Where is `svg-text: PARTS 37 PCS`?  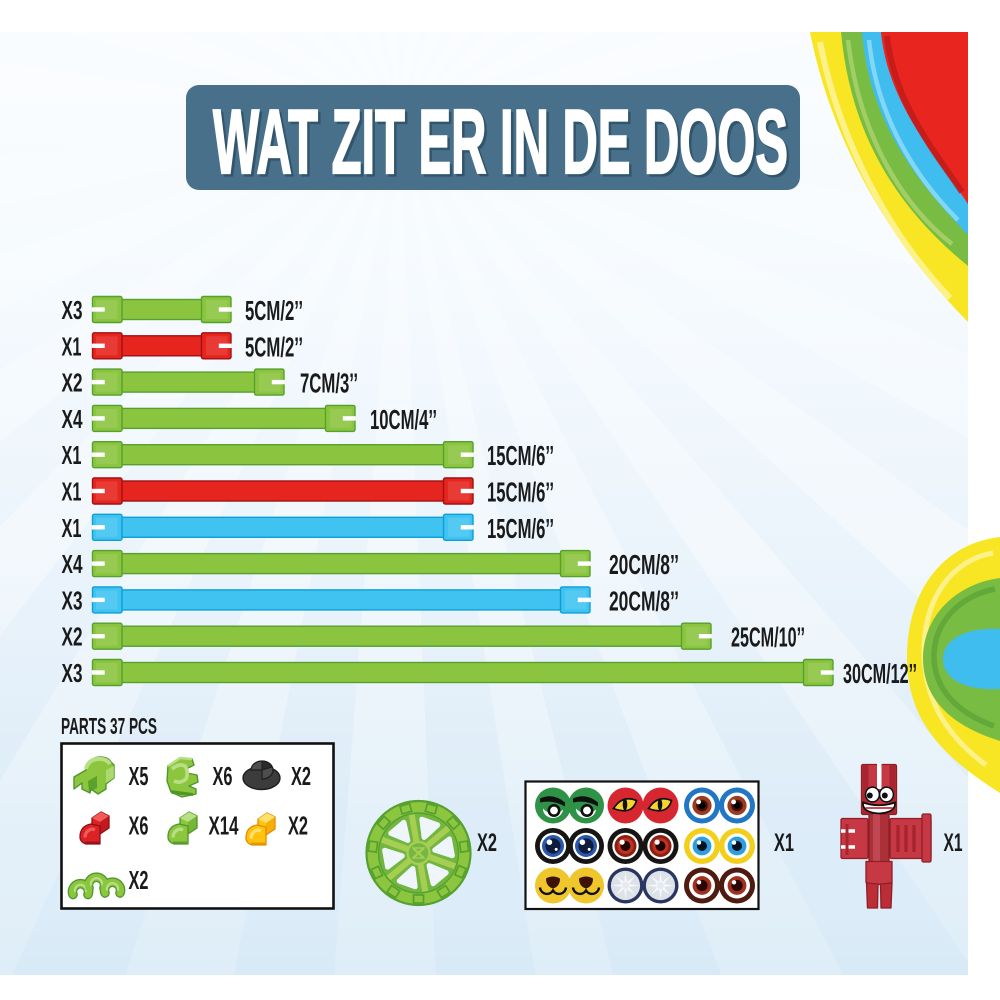
svg-text: PARTS 37 PCS is located at coordinates (109, 726).